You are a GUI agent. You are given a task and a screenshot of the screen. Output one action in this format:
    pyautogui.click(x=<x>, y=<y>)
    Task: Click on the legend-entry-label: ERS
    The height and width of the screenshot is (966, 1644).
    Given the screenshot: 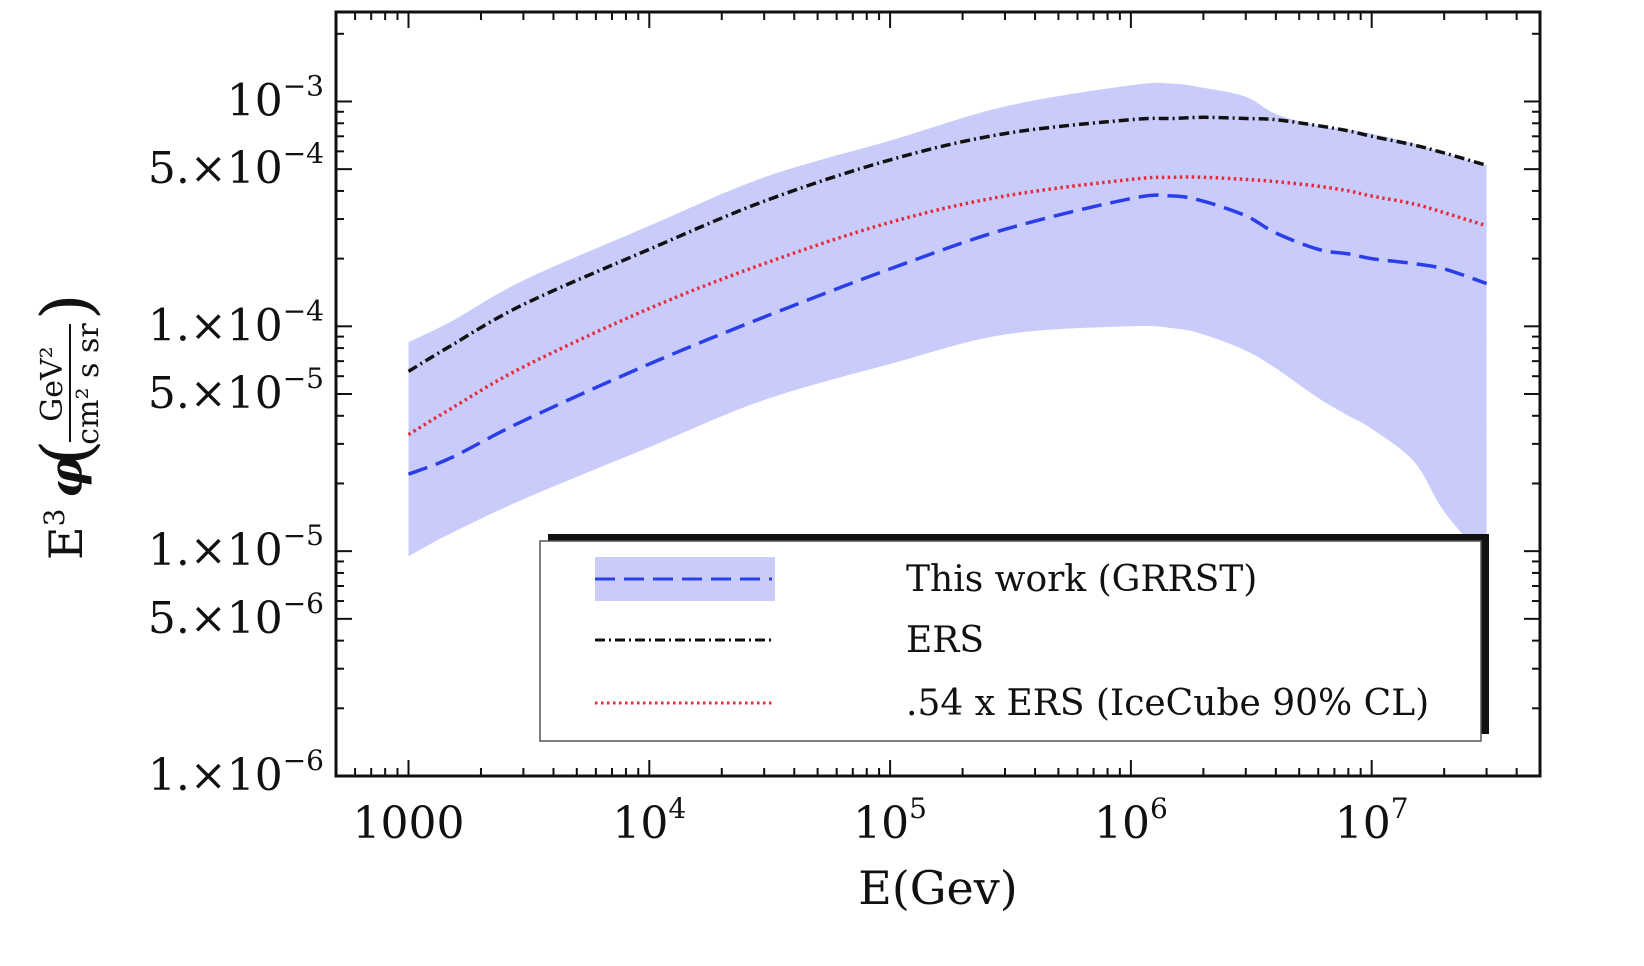 What is the action you would take?
    pyautogui.click(x=945, y=640)
    